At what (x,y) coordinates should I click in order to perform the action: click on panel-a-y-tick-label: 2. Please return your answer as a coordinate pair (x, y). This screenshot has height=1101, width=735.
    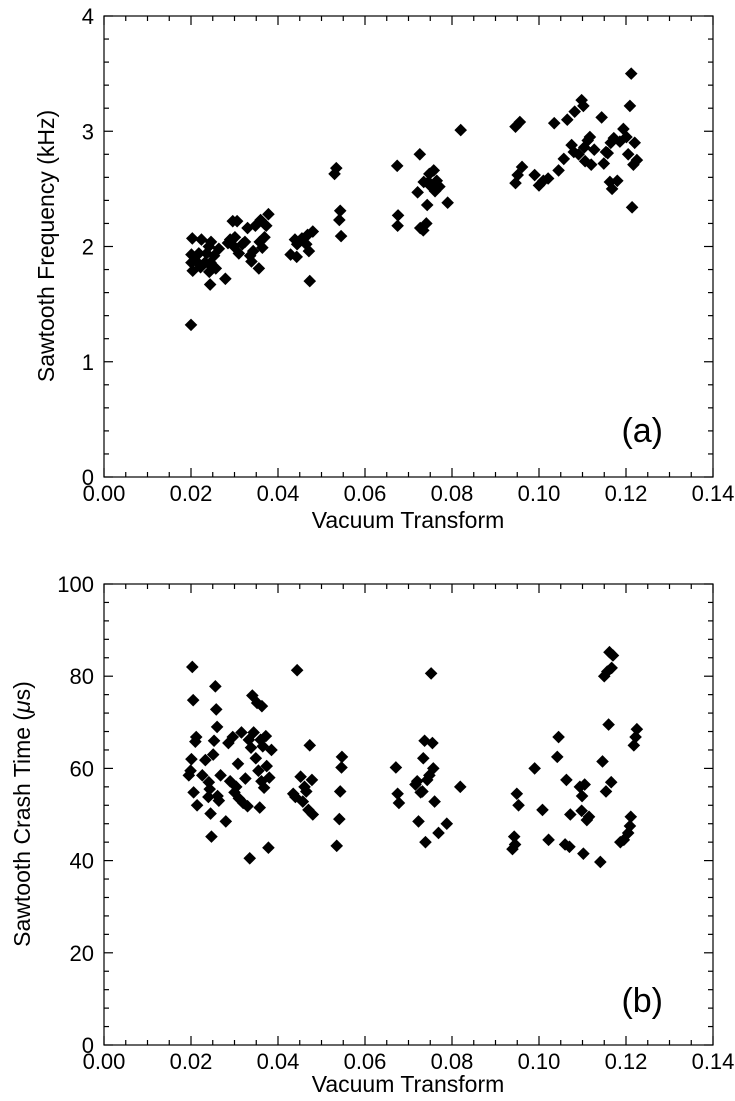
    Looking at the image, I should click on (88, 247).